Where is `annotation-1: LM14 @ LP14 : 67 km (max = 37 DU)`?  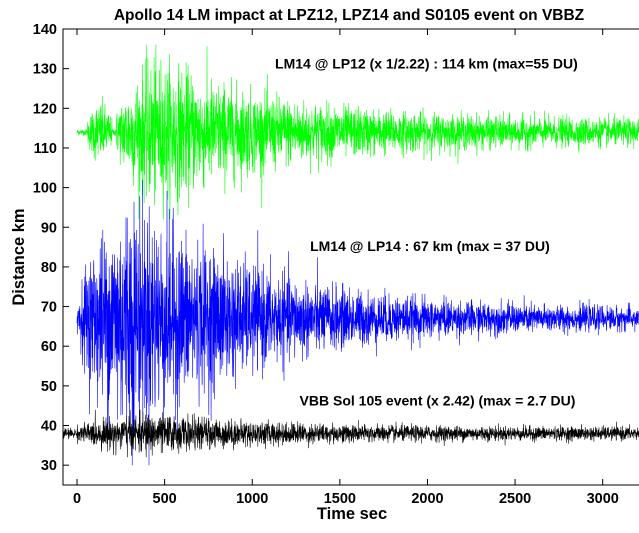
annotation-1: LM14 @ LP14 : 67 km (max = 37 DU) is located at coordinates (430, 246).